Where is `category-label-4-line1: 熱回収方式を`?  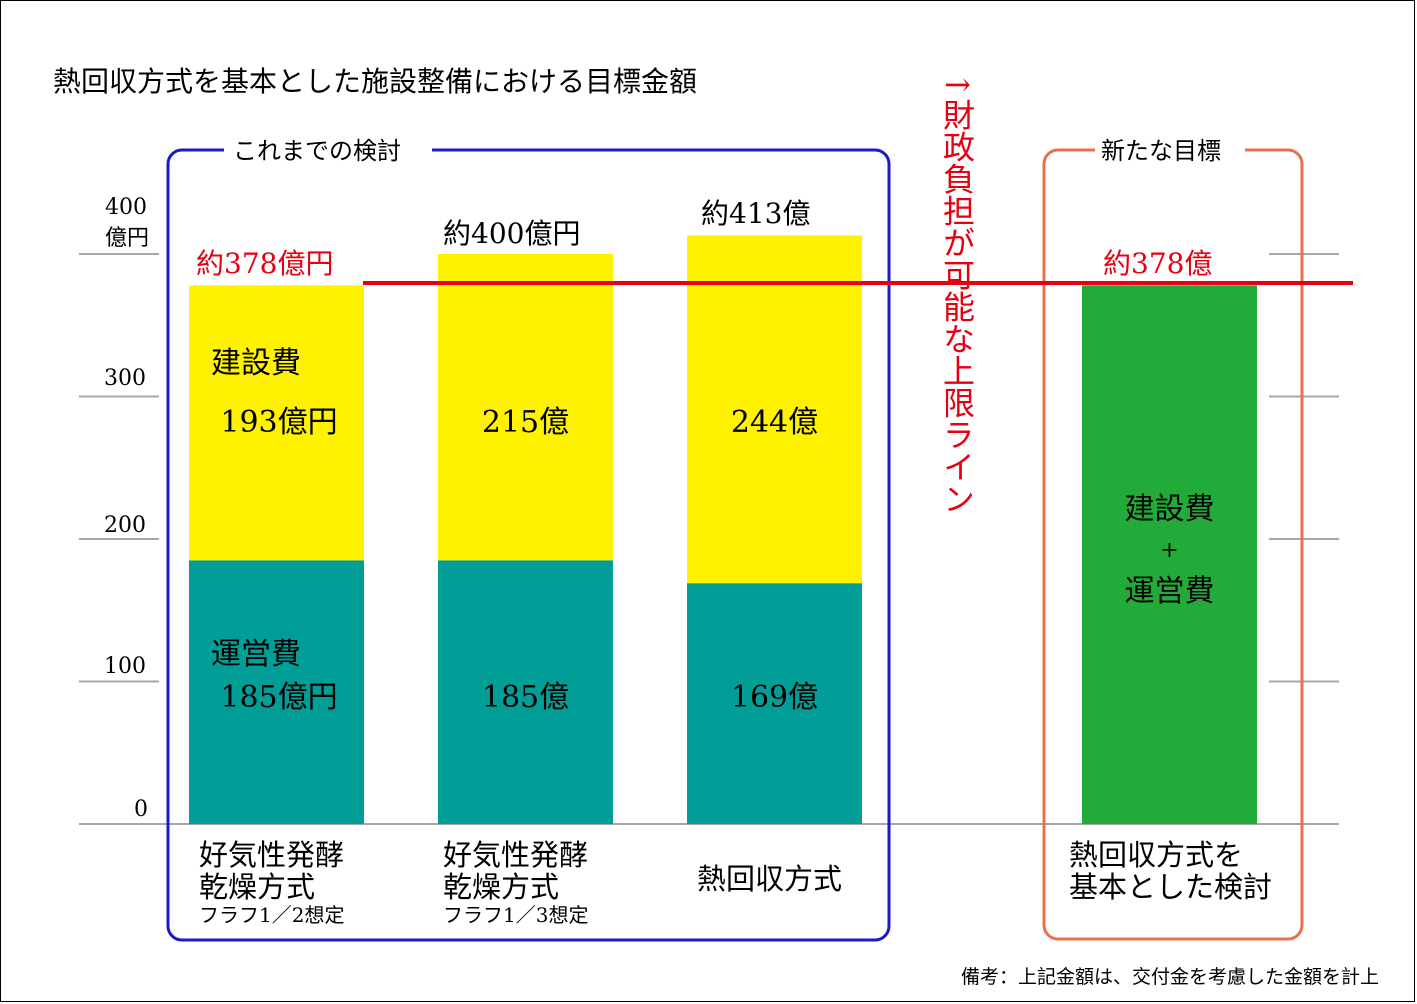
category-label-4-line1: 熱回収方式を is located at coordinates (1156, 855).